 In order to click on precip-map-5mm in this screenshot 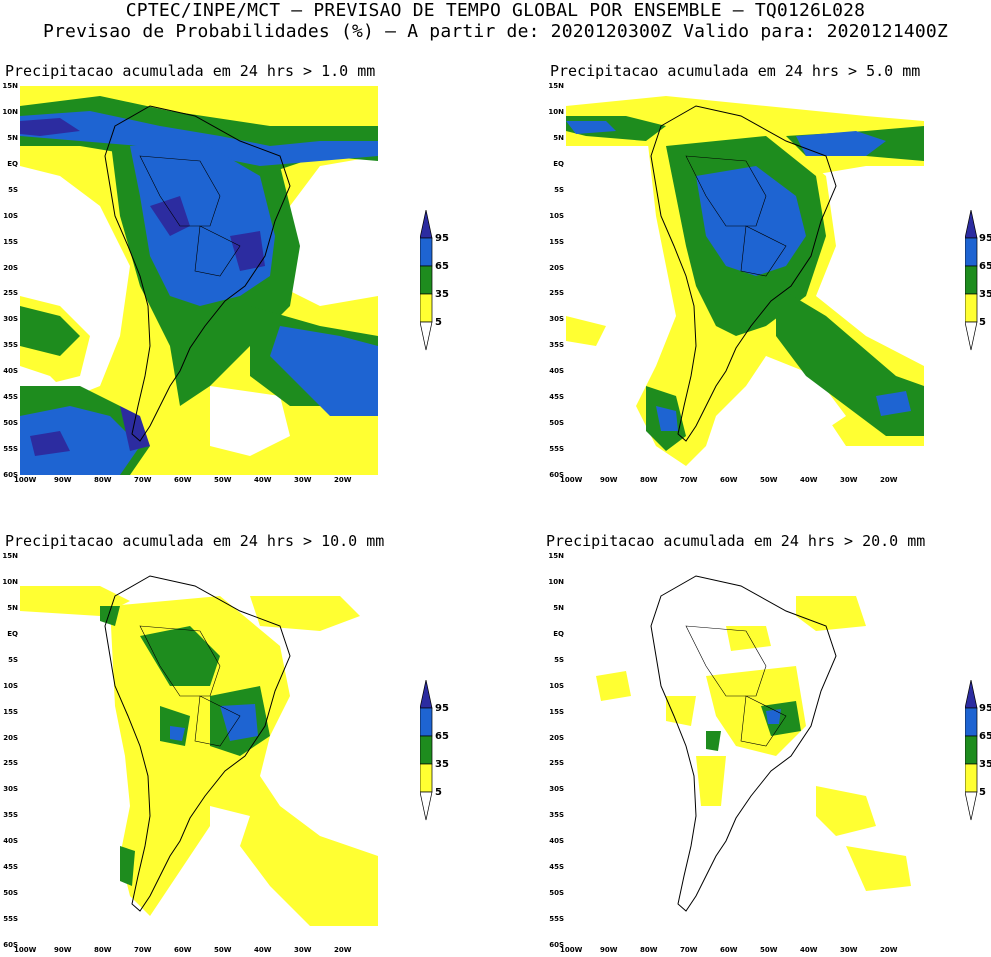, I will do `click(745, 280)`.